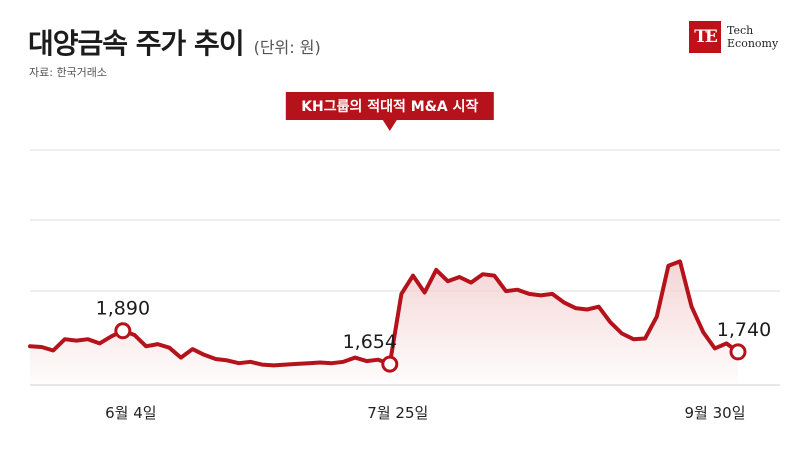 The height and width of the screenshot is (450, 800). I want to click on brand-logo-icon: TE, so click(705, 37).